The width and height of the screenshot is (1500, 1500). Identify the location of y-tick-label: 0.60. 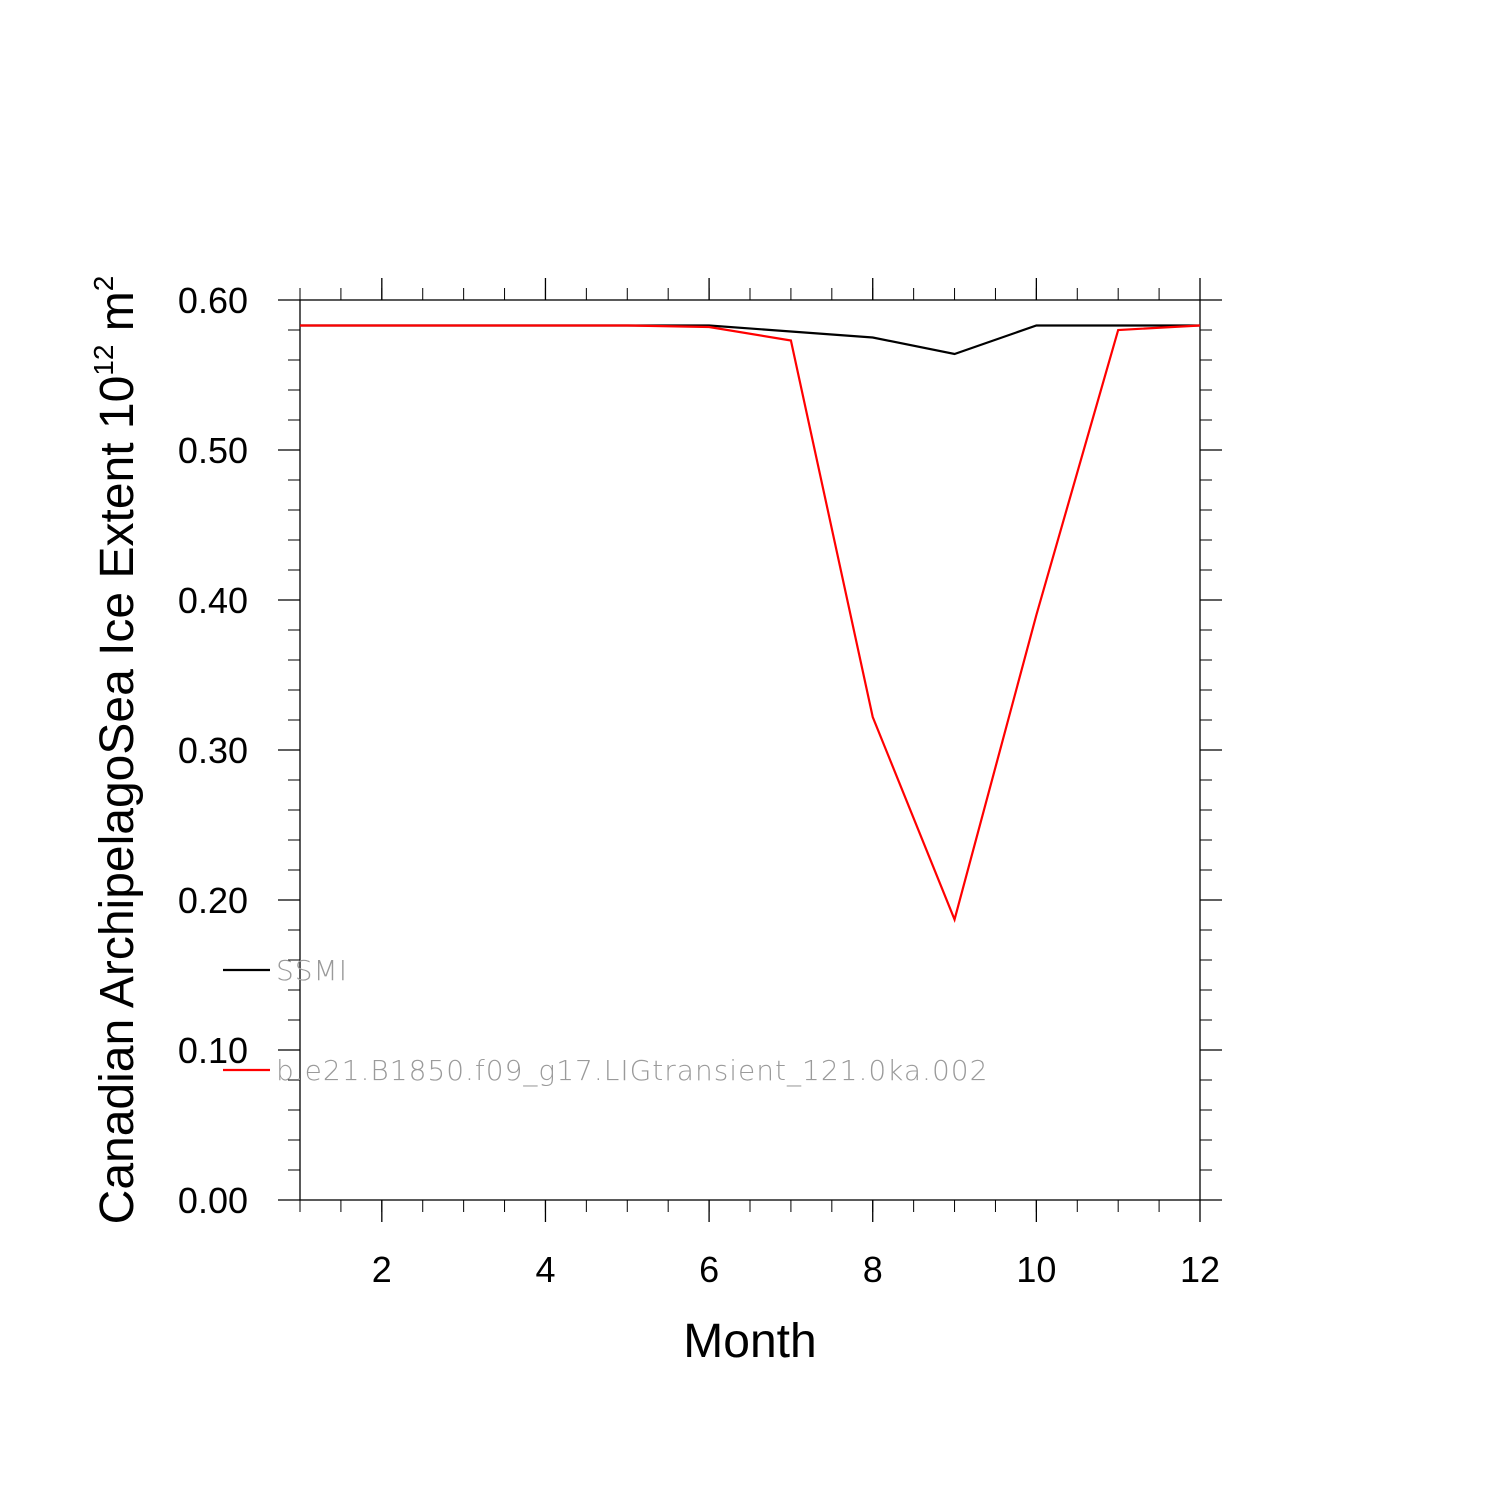
(213, 300).